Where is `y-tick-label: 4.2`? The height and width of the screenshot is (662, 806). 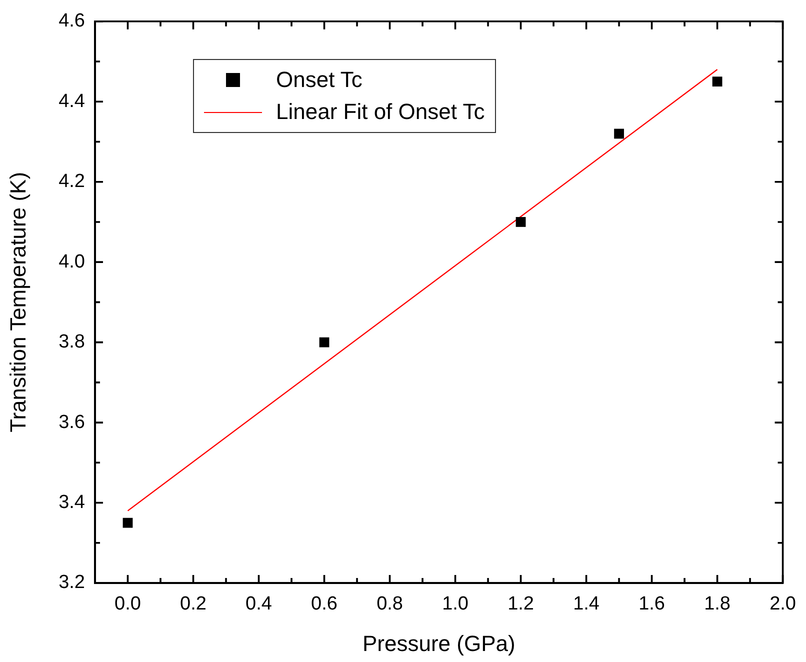
y-tick-label: 4.2 is located at coordinates (71, 181).